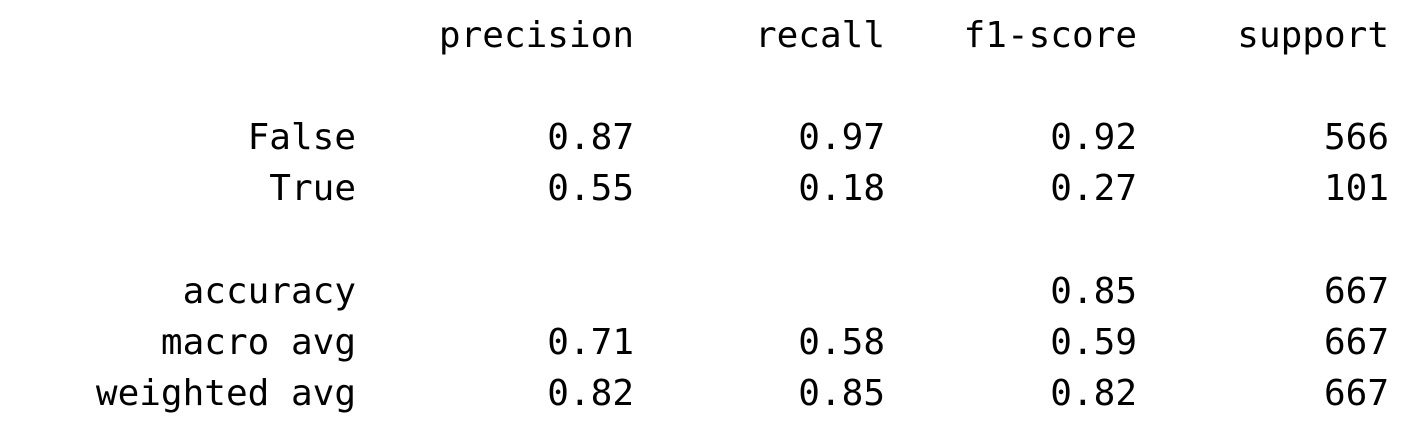  What do you see at coordinates (1356, 342) in the screenshot?
I see `macro-avg-support: 667` at bounding box center [1356, 342].